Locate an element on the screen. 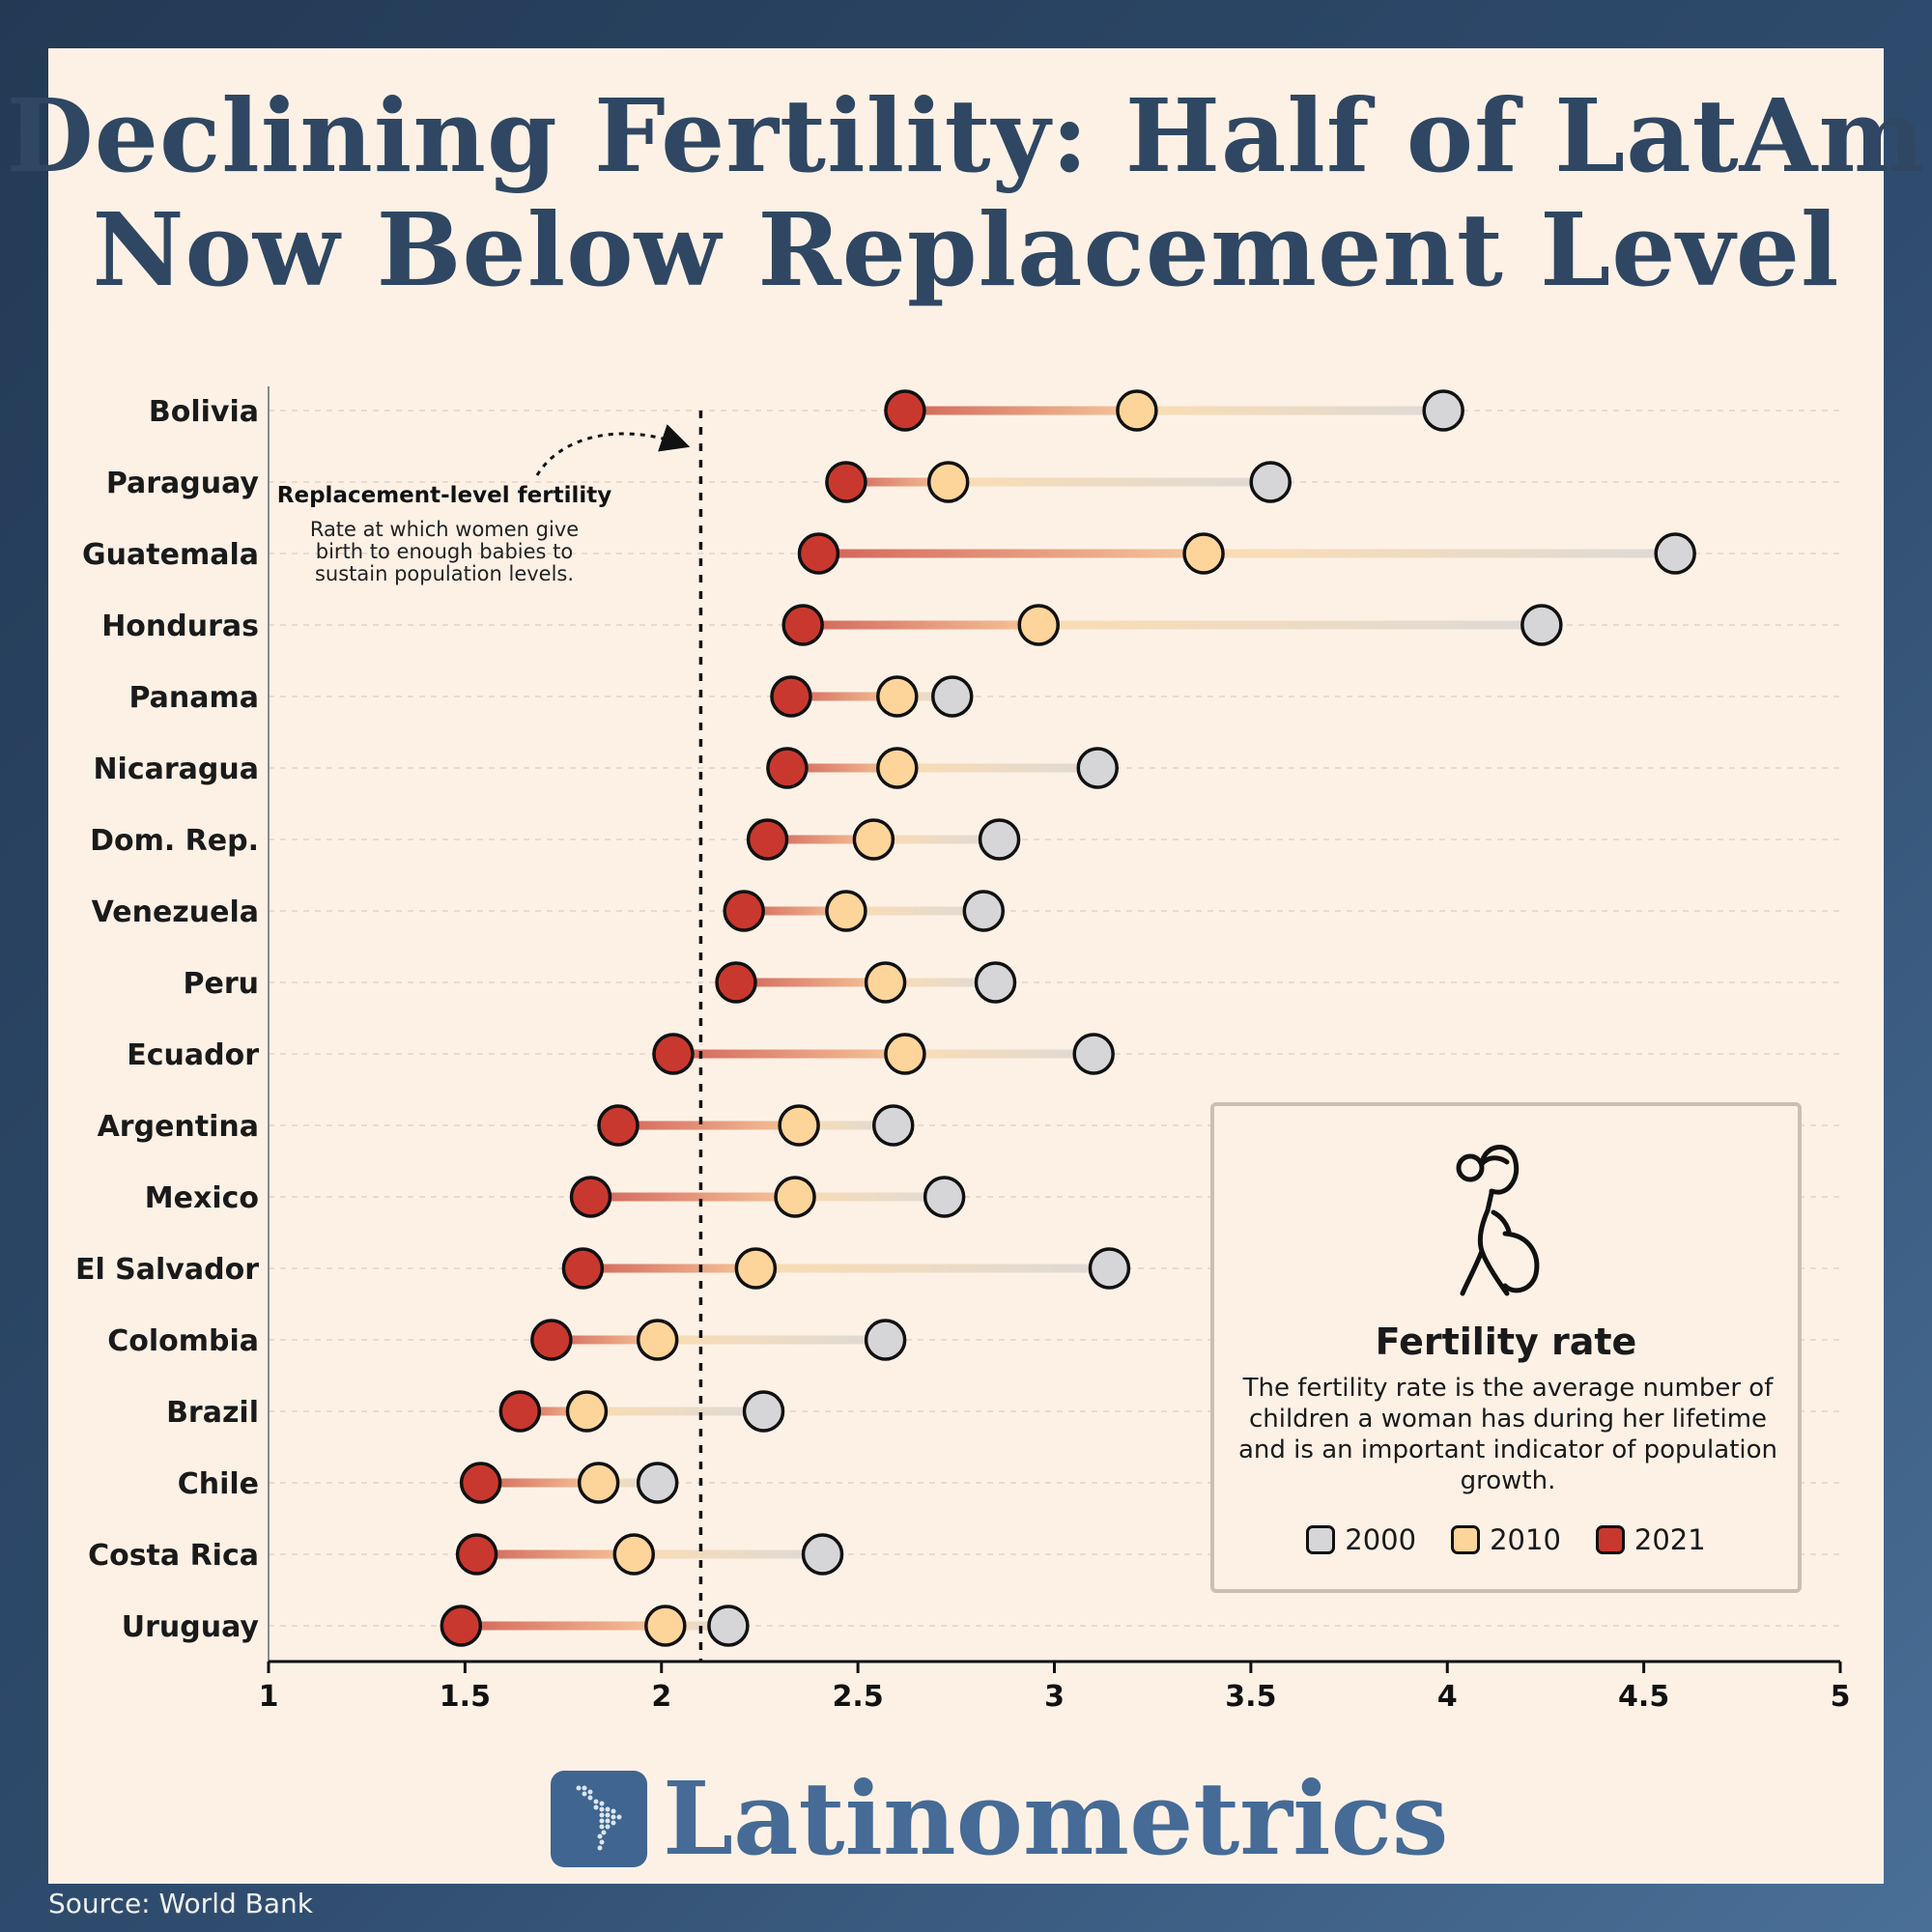 Image resolution: width=1932 pixels, height=1932 pixels. country-label: El Salvador is located at coordinates (167, 1270).